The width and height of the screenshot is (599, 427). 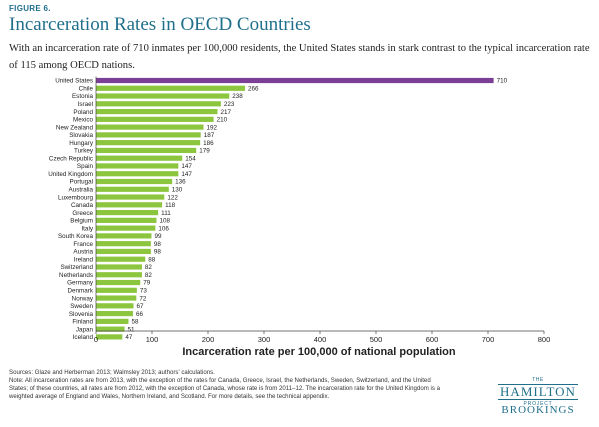 I want to click on category-label-france: France, so click(x=83, y=244).